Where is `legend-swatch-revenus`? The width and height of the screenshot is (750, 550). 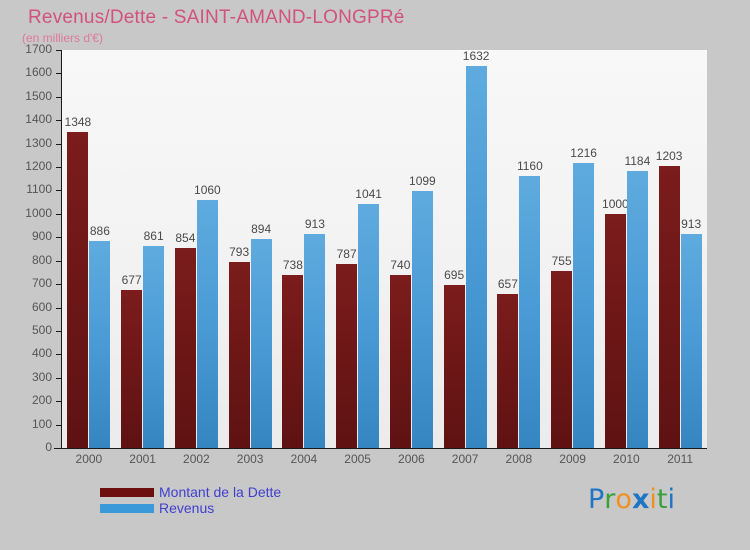
legend-swatch-revenus is located at coordinates (127, 508).